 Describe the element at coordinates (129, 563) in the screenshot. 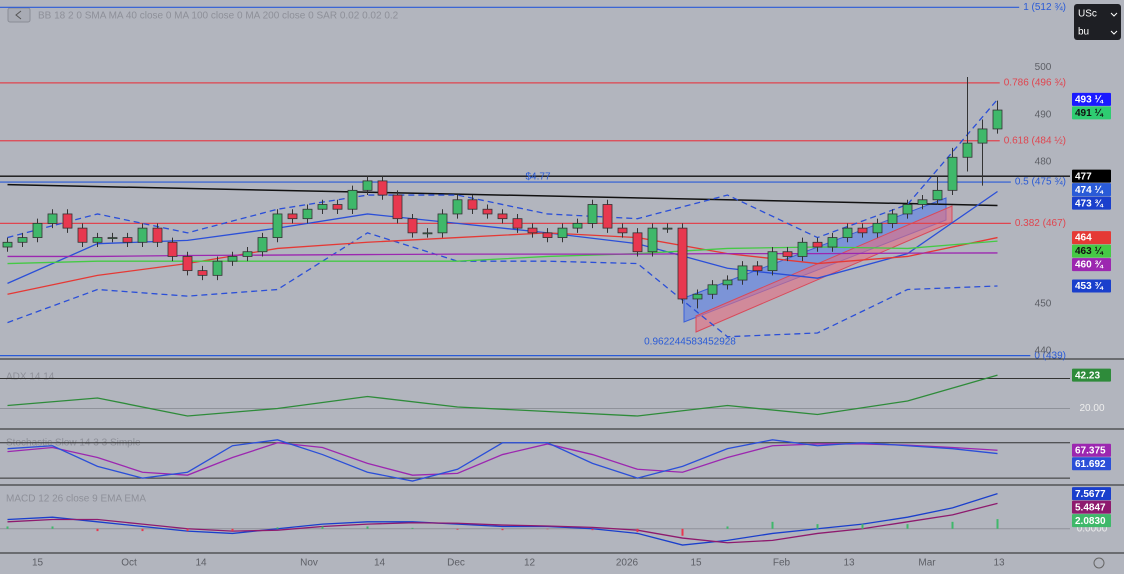

I see `x-tick-label: Oct` at that location.